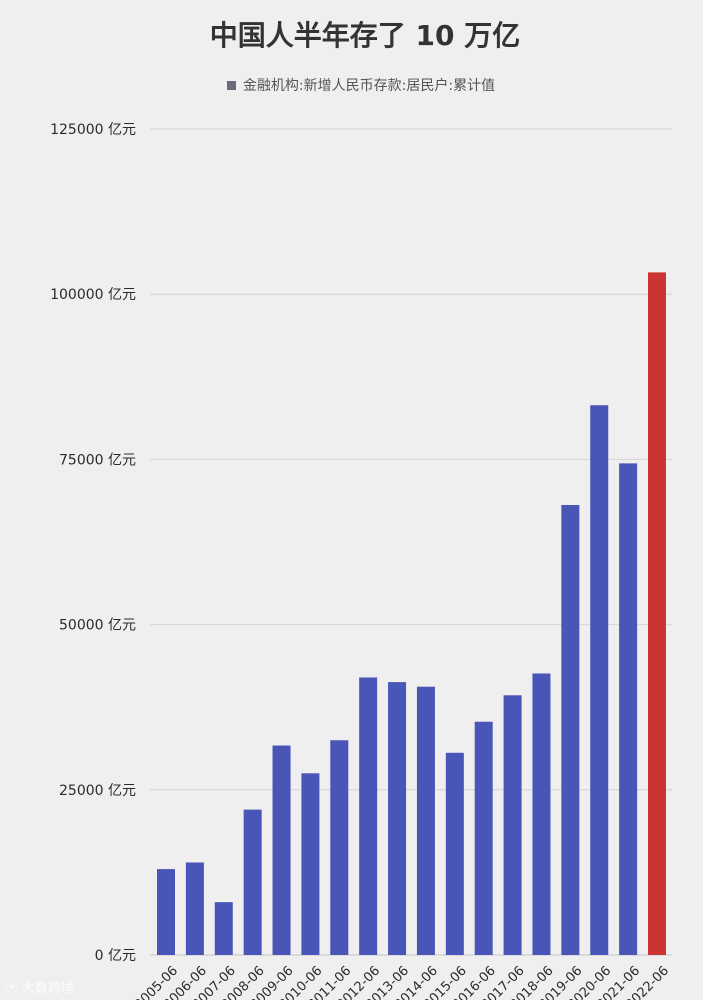 Image resolution: width=703 pixels, height=1000 pixels. I want to click on y-tick-label: 0 亿元, so click(115, 956).